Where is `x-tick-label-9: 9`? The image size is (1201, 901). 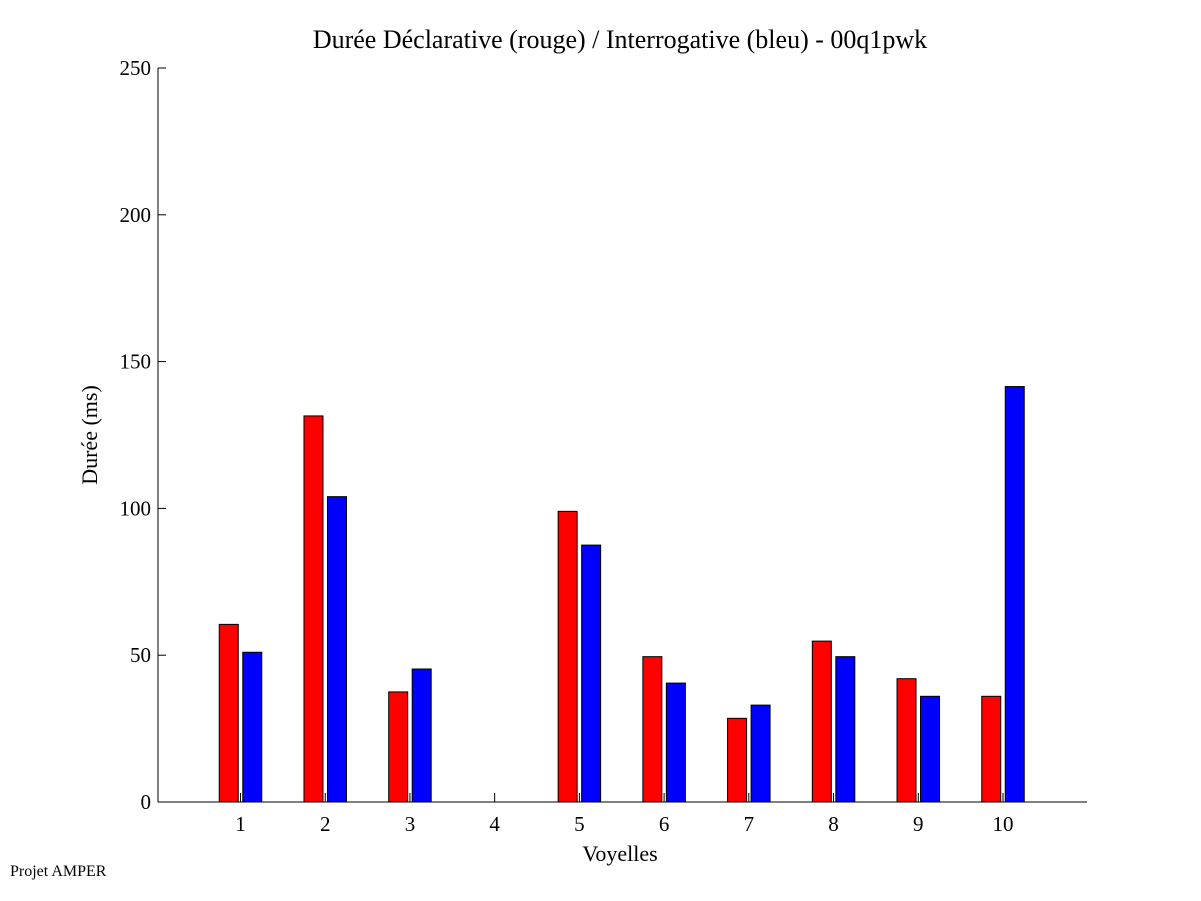 x-tick-label-9: 9 is located at coordinates (918, 824).